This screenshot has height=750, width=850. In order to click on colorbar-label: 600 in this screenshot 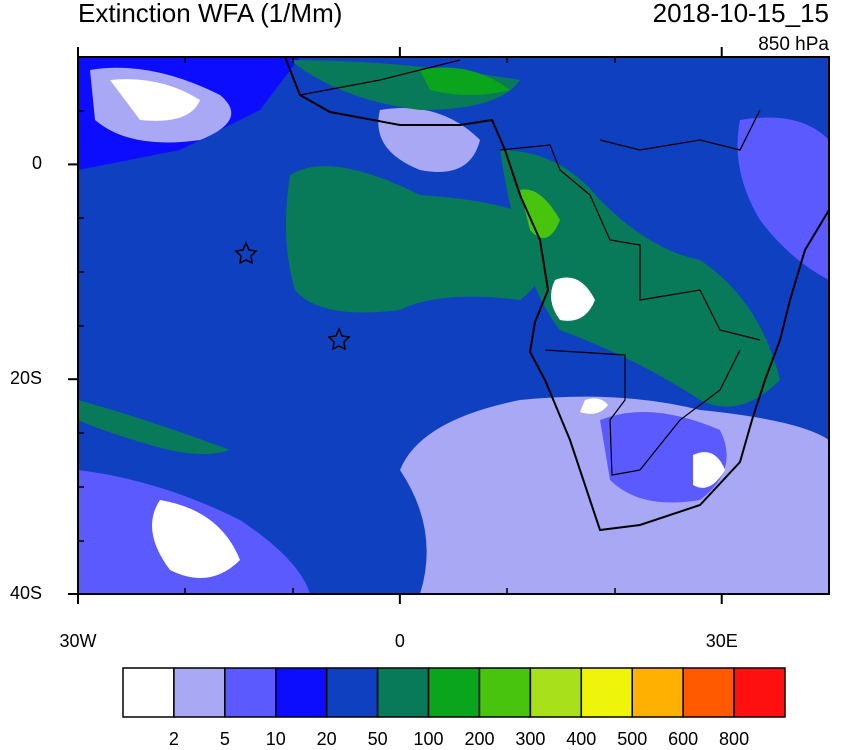, I will do `click(683, 739)`.